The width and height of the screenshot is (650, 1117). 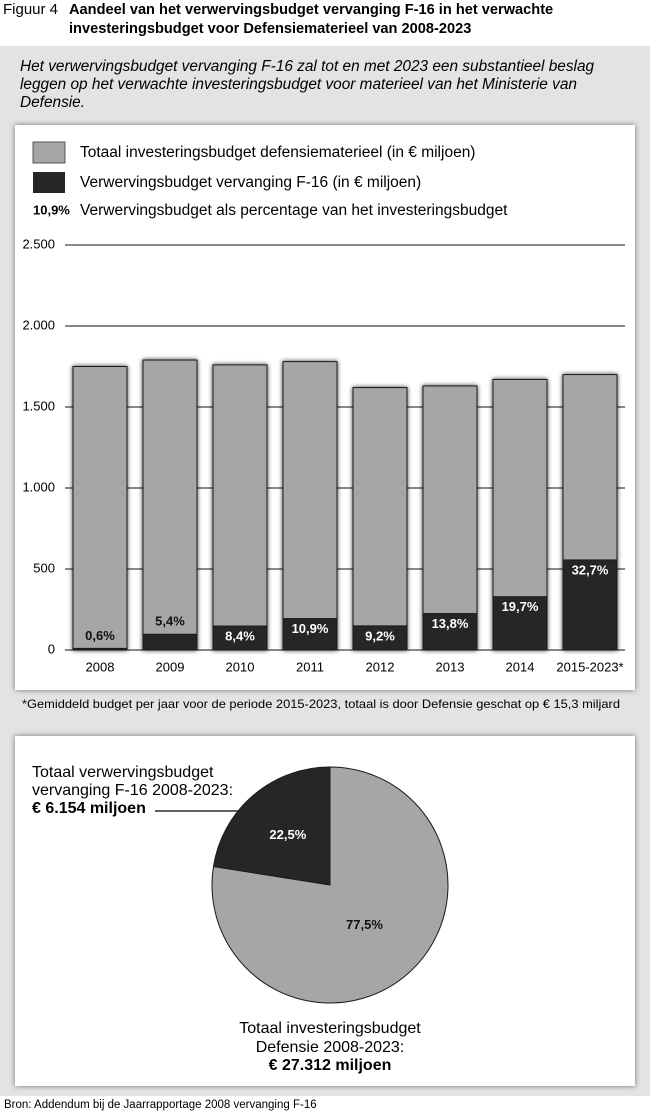 What do you see at coordinates (364, 924) in the screenshot?
I see `pie-value-label: 77,5%` at bounding box center [364, 924].